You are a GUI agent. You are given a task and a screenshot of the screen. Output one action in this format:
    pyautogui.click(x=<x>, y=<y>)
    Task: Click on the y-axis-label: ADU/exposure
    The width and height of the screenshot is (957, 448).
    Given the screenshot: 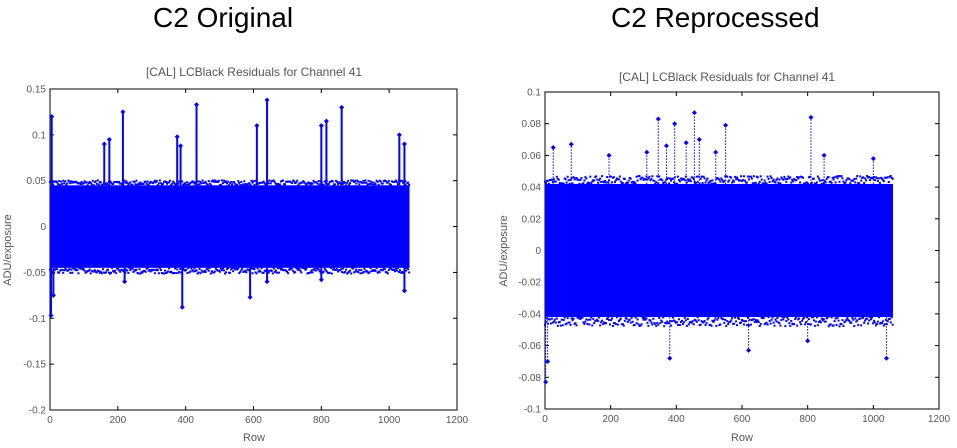 What is the action you would take?
    pyautogui.click(x=8, y=250)
    